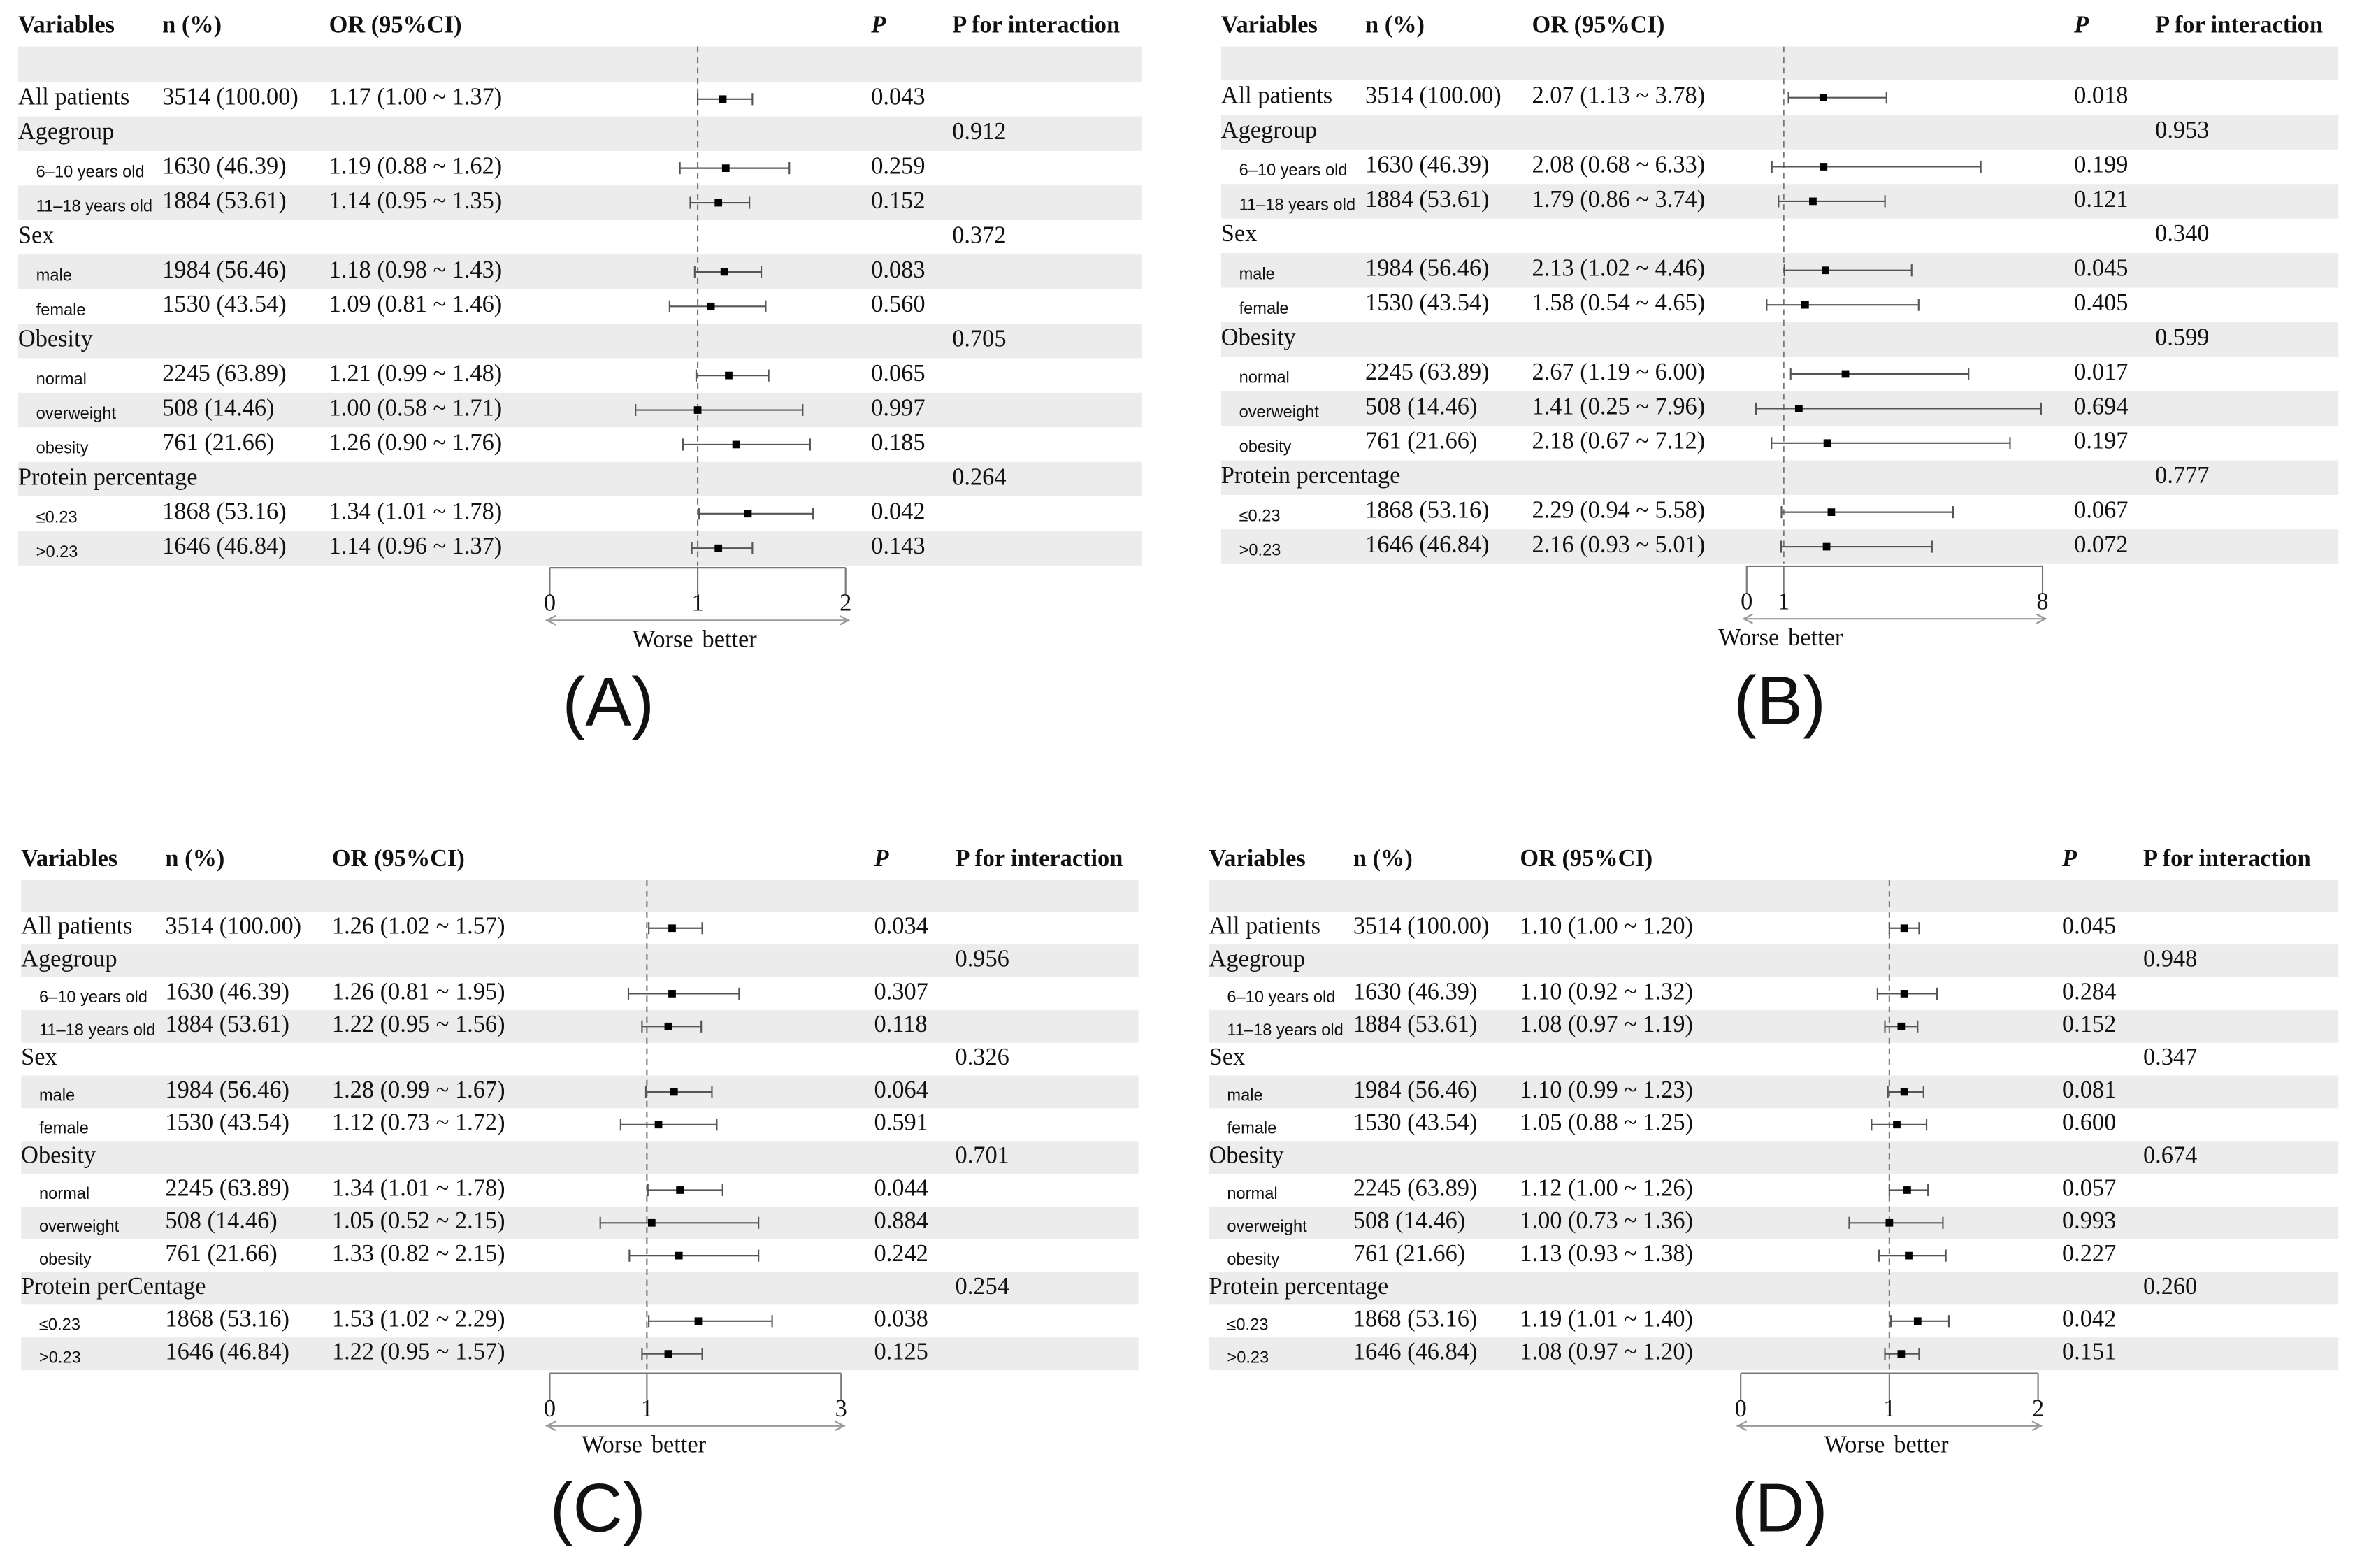 Image resolution: width=2355 pixels, height=1568 pixels. I want to click on or-ci: 2.13 (1.02 ~ 4.46), so click(1619, 268).